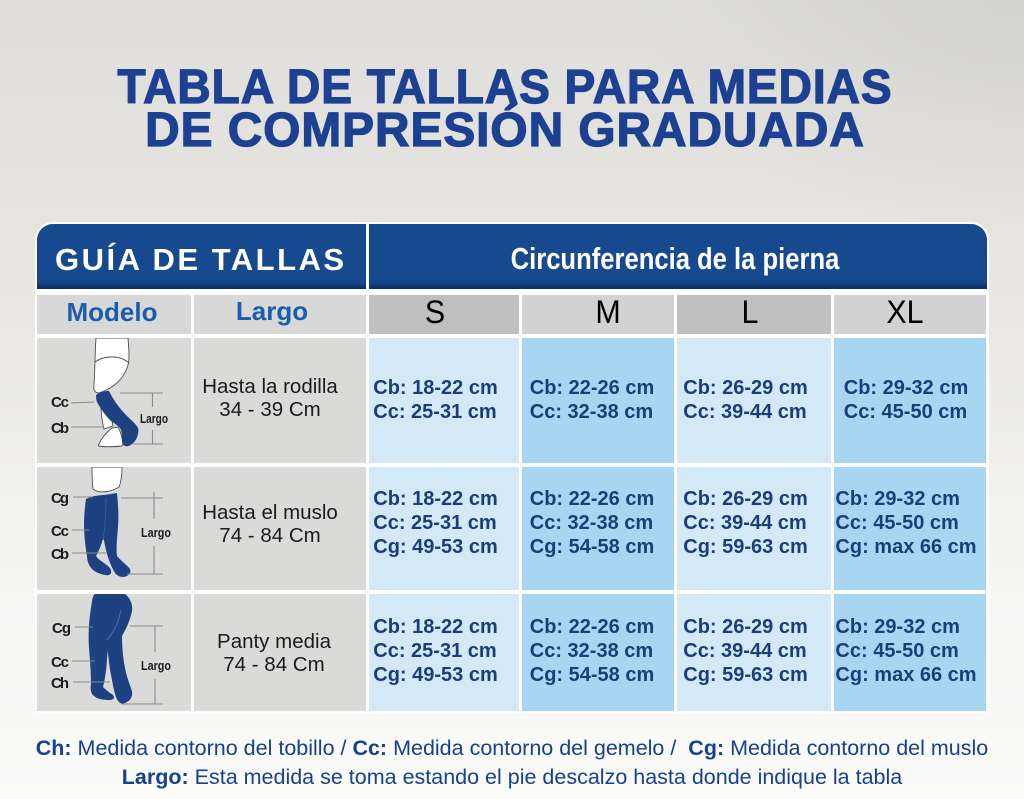 Image resolution: width=1024 pixels, height=799 pixels. Describe the element at coordinates (60, 683) in the screenshot. I see `svg-text: Ch` at that location.